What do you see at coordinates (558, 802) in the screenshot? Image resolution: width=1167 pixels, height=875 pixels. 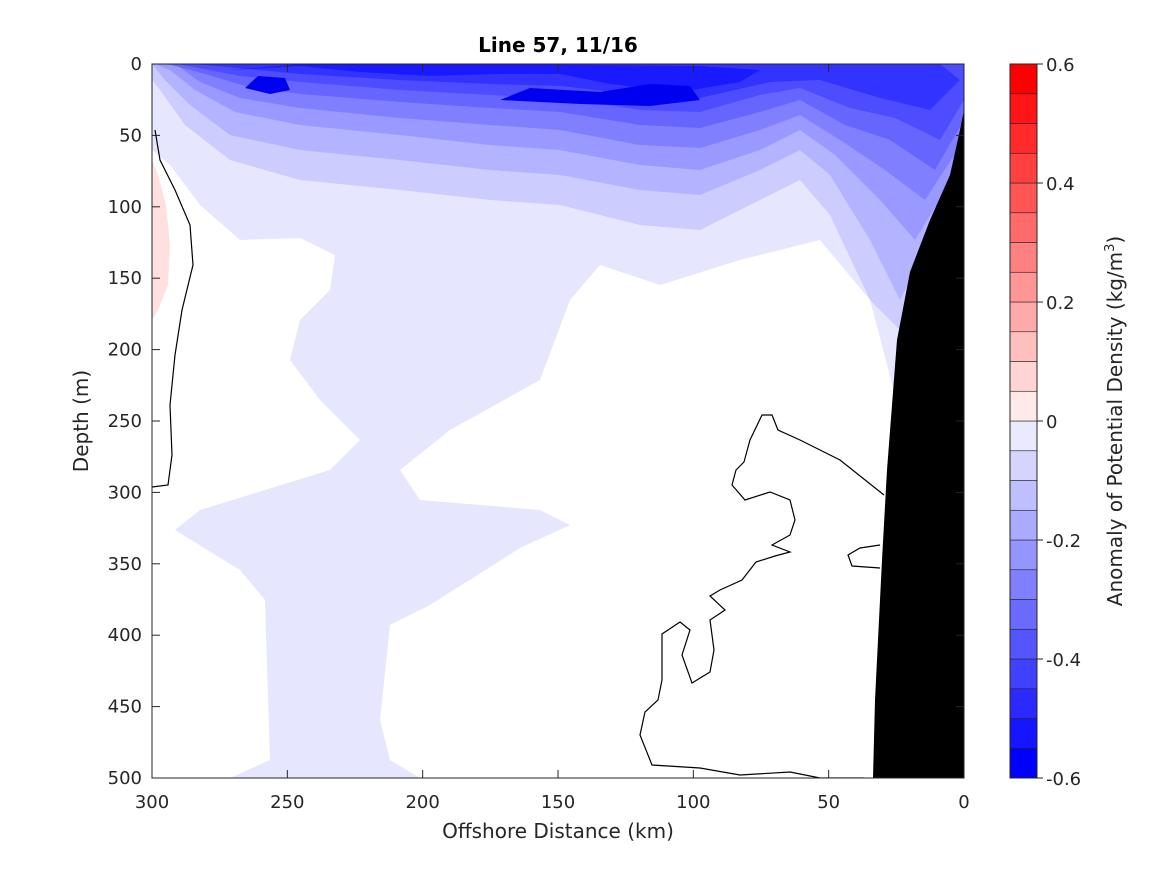 I see `x-tick-label: 150` at bounding box center [558, 802].